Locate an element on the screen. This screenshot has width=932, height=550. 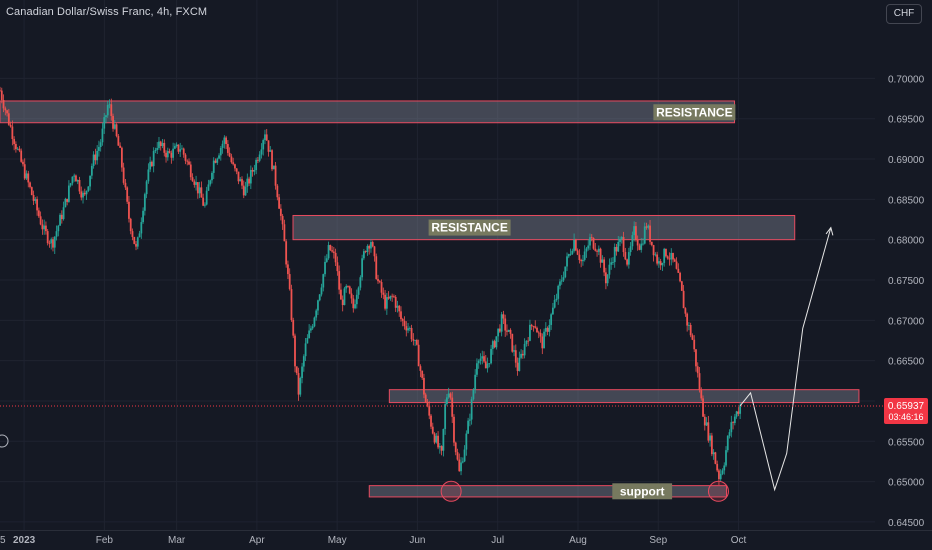
currency-badge: CHF is located at coordinates (904, 14).